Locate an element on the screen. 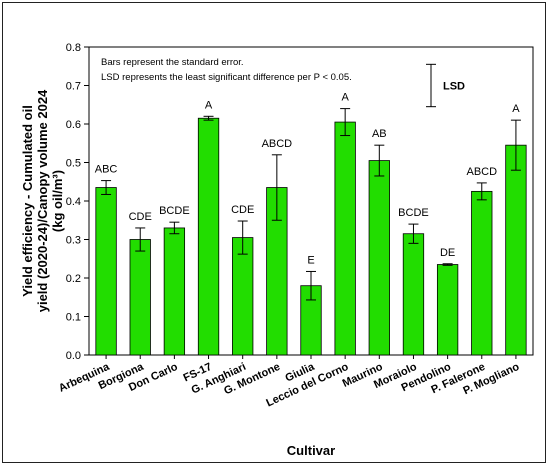 The height and width of the screenshot is (467, 550). bar-arbequina is located at coordinates (106, 271).